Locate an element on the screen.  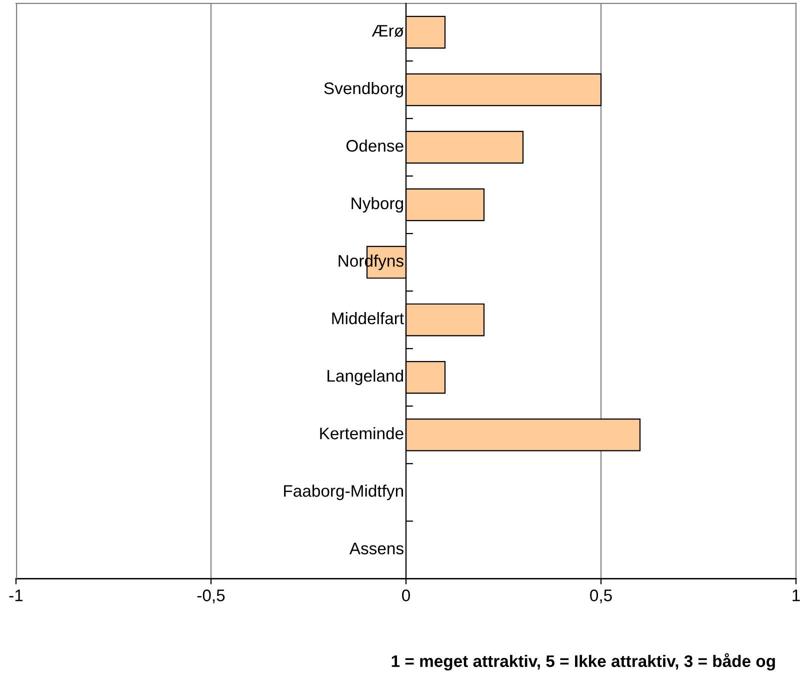
y-tick-label: Langeland is located at coordinates (365, 378).